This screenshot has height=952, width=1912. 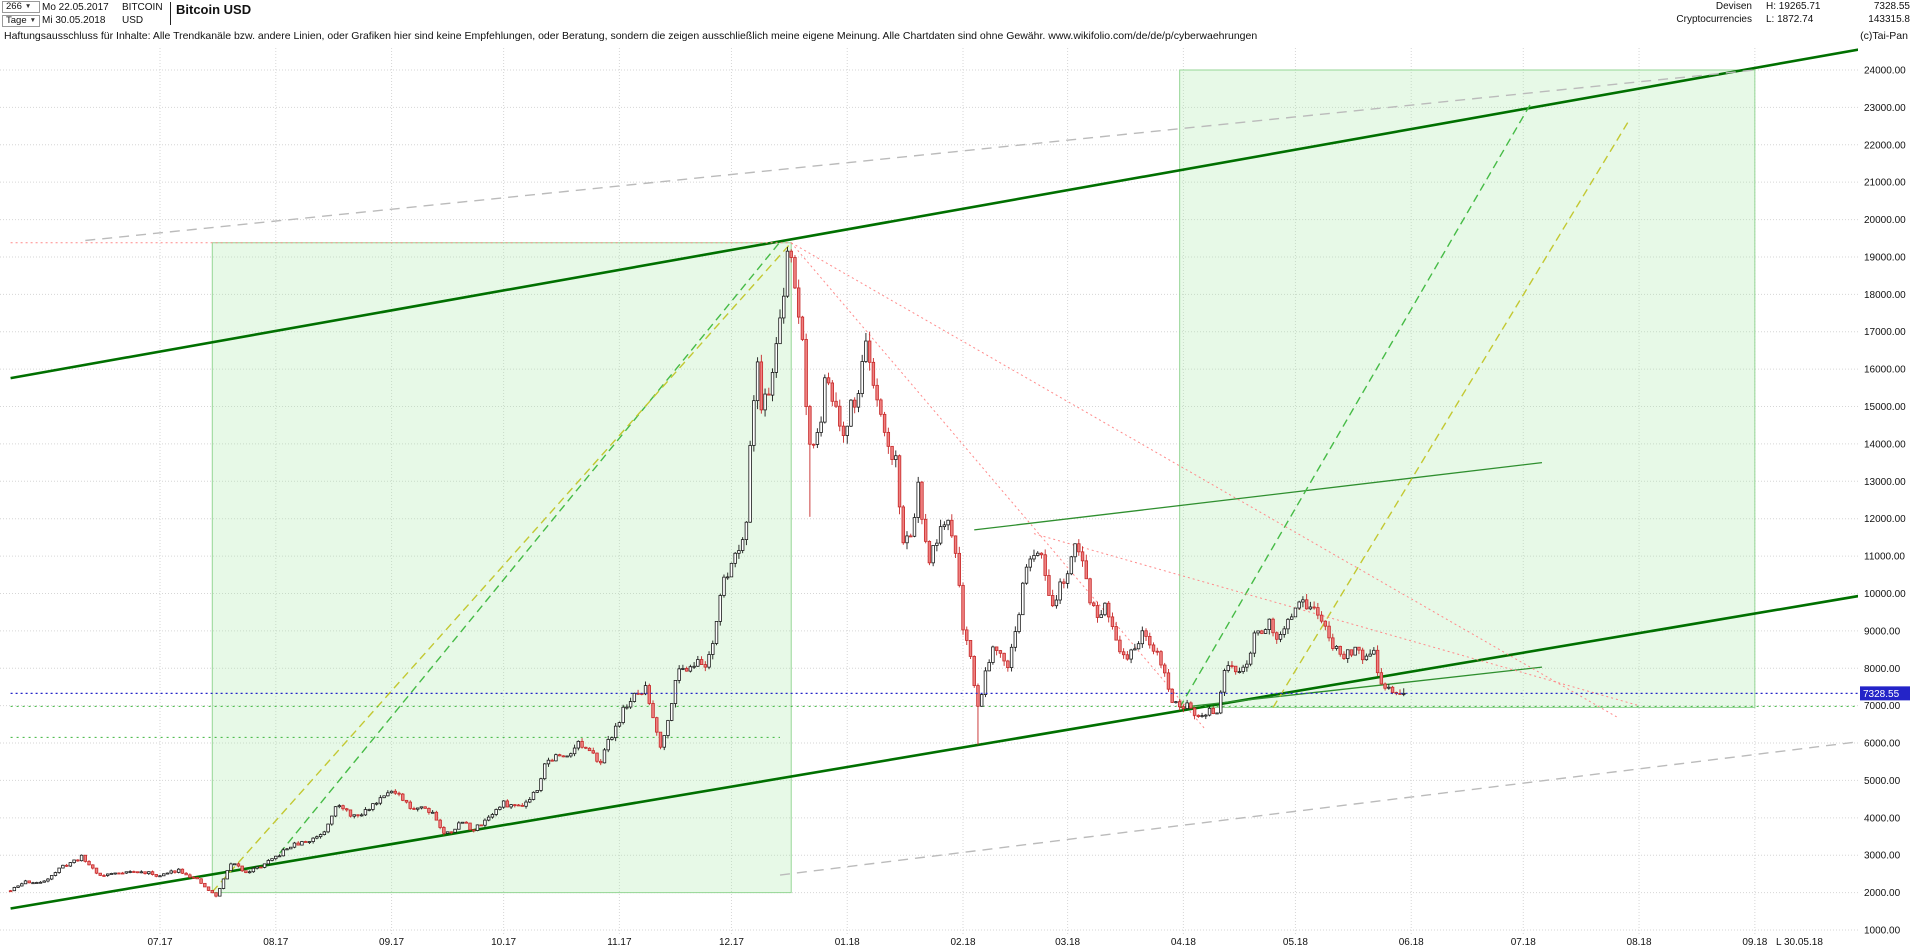 What do you see at coordinates (142, 7) in the screenshot?
I see `symbol-label: BITCOIN` at bounding box center [142, 7].